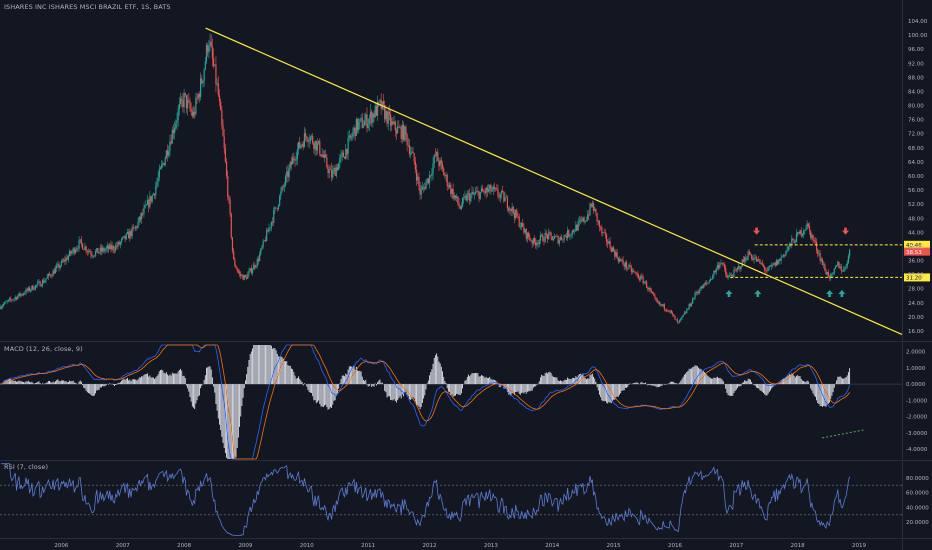 This screenshot has width=932, height=550. I want to click on current-price-label: 38.53, so click(914, 253).